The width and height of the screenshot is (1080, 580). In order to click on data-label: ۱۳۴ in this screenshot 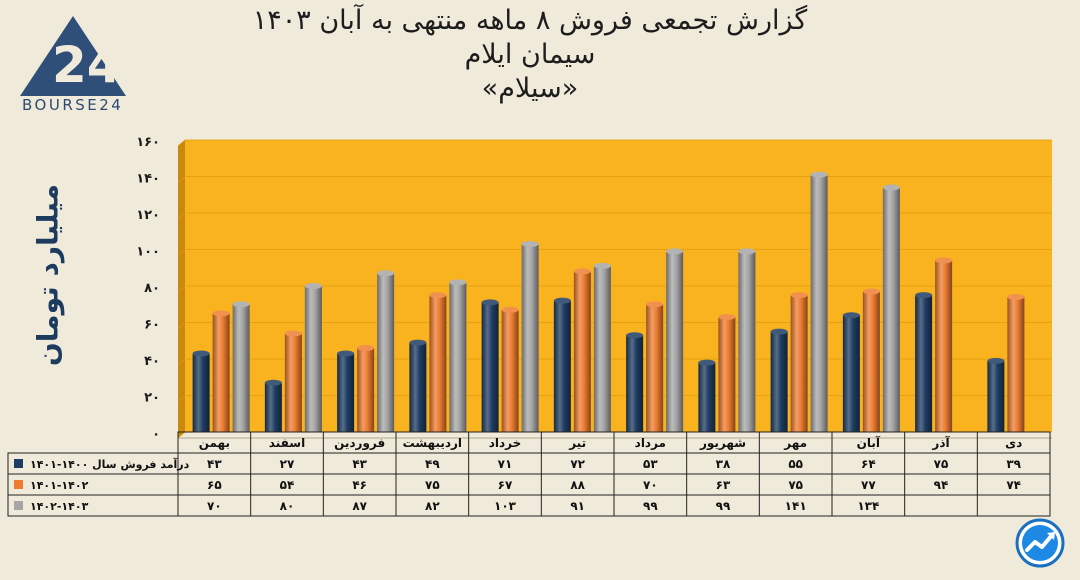, I will do `click(868, 506)`.